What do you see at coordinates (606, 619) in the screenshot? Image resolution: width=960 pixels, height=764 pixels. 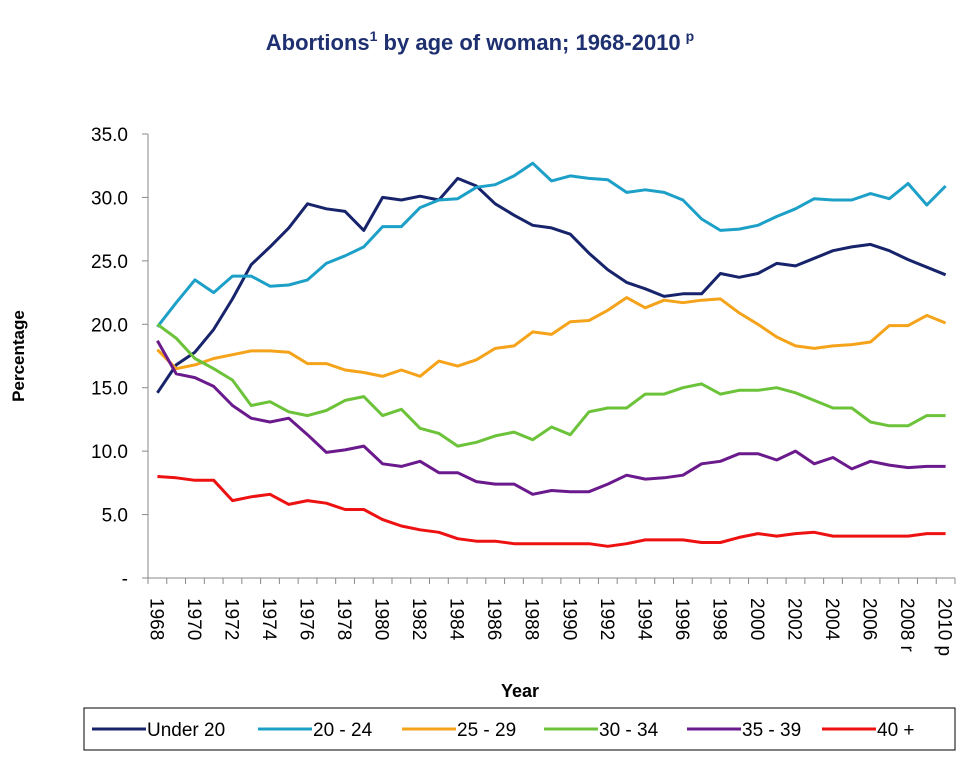 I see `x-tick-label: 1992` at bounding box center [606, 619].